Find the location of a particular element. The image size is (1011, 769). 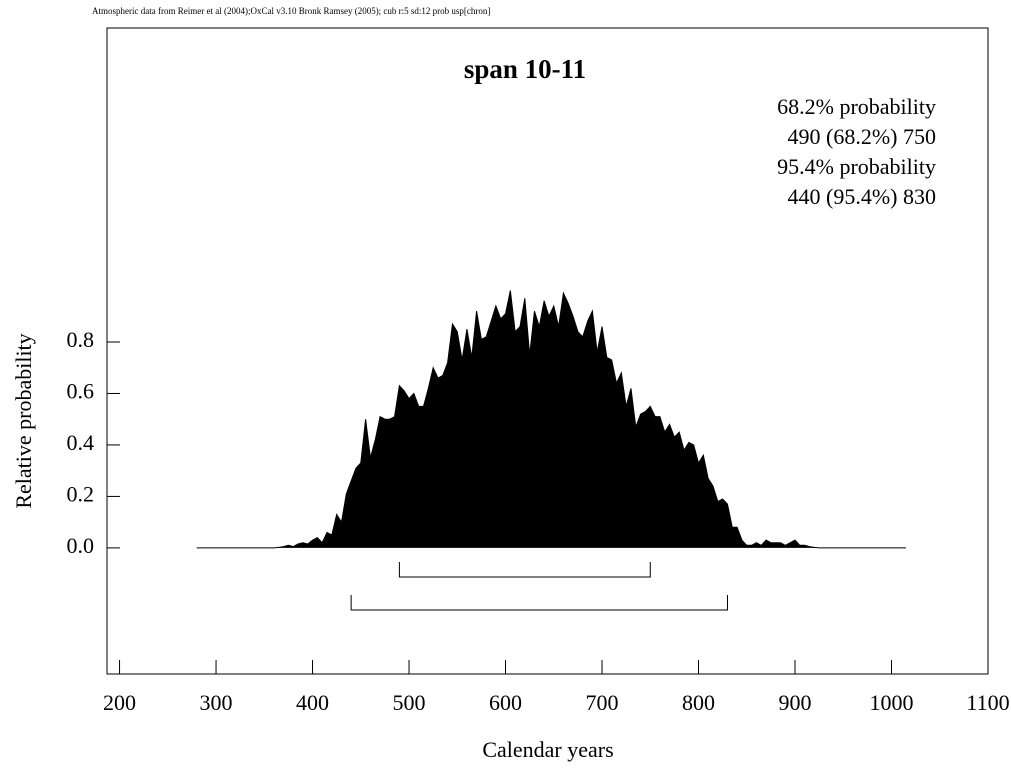

y-tick-label: 0.0 is located at coordinates (81, 545).